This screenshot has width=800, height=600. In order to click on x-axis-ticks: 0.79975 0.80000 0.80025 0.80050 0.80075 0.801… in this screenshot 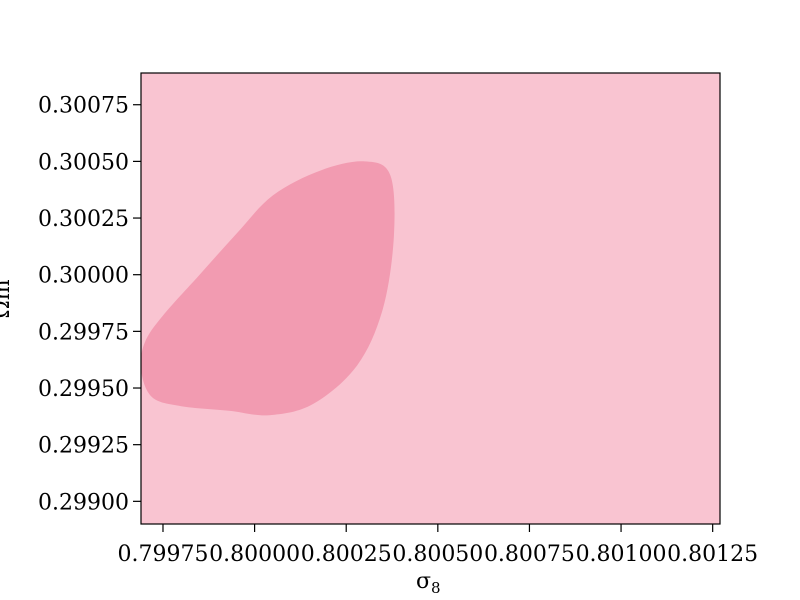, I will do `click(437, 545)`.